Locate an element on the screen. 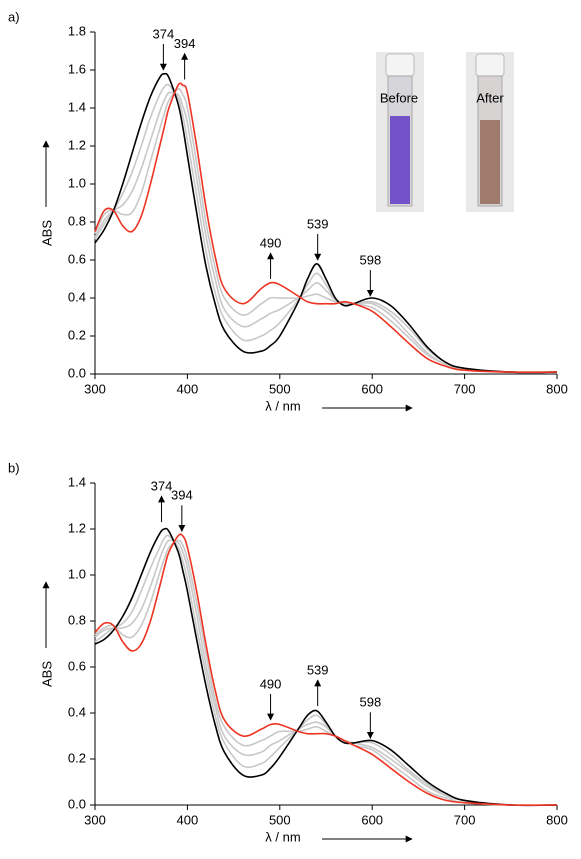 Image resolution: width=581 pixels, height=859 pixels. inset-photo: Before After is located at coordinates (445, 132).